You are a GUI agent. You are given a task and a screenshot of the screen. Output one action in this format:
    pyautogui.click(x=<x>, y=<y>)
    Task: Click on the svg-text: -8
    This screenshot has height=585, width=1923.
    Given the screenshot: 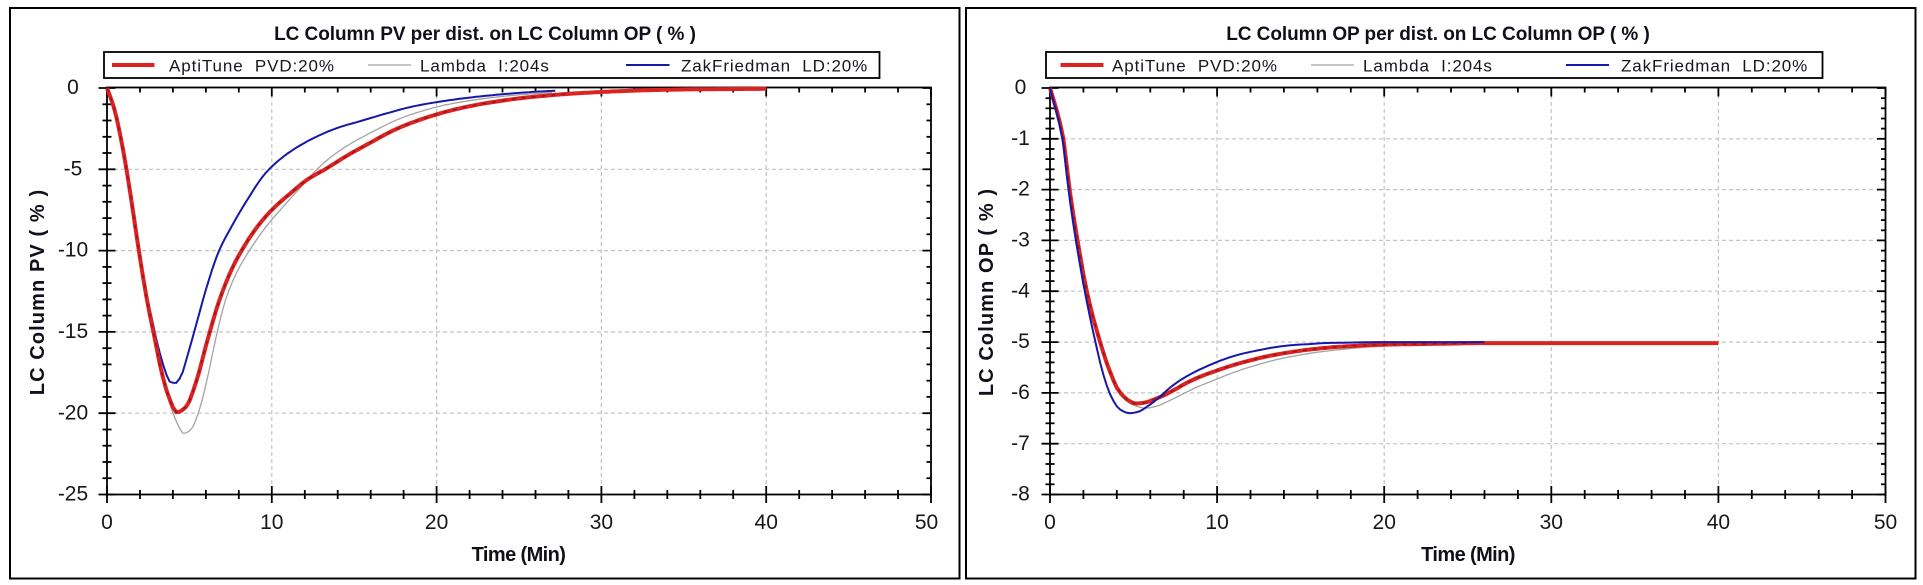 What is the action you would take?
    pyautogui.click(x=1020, y=494)
    